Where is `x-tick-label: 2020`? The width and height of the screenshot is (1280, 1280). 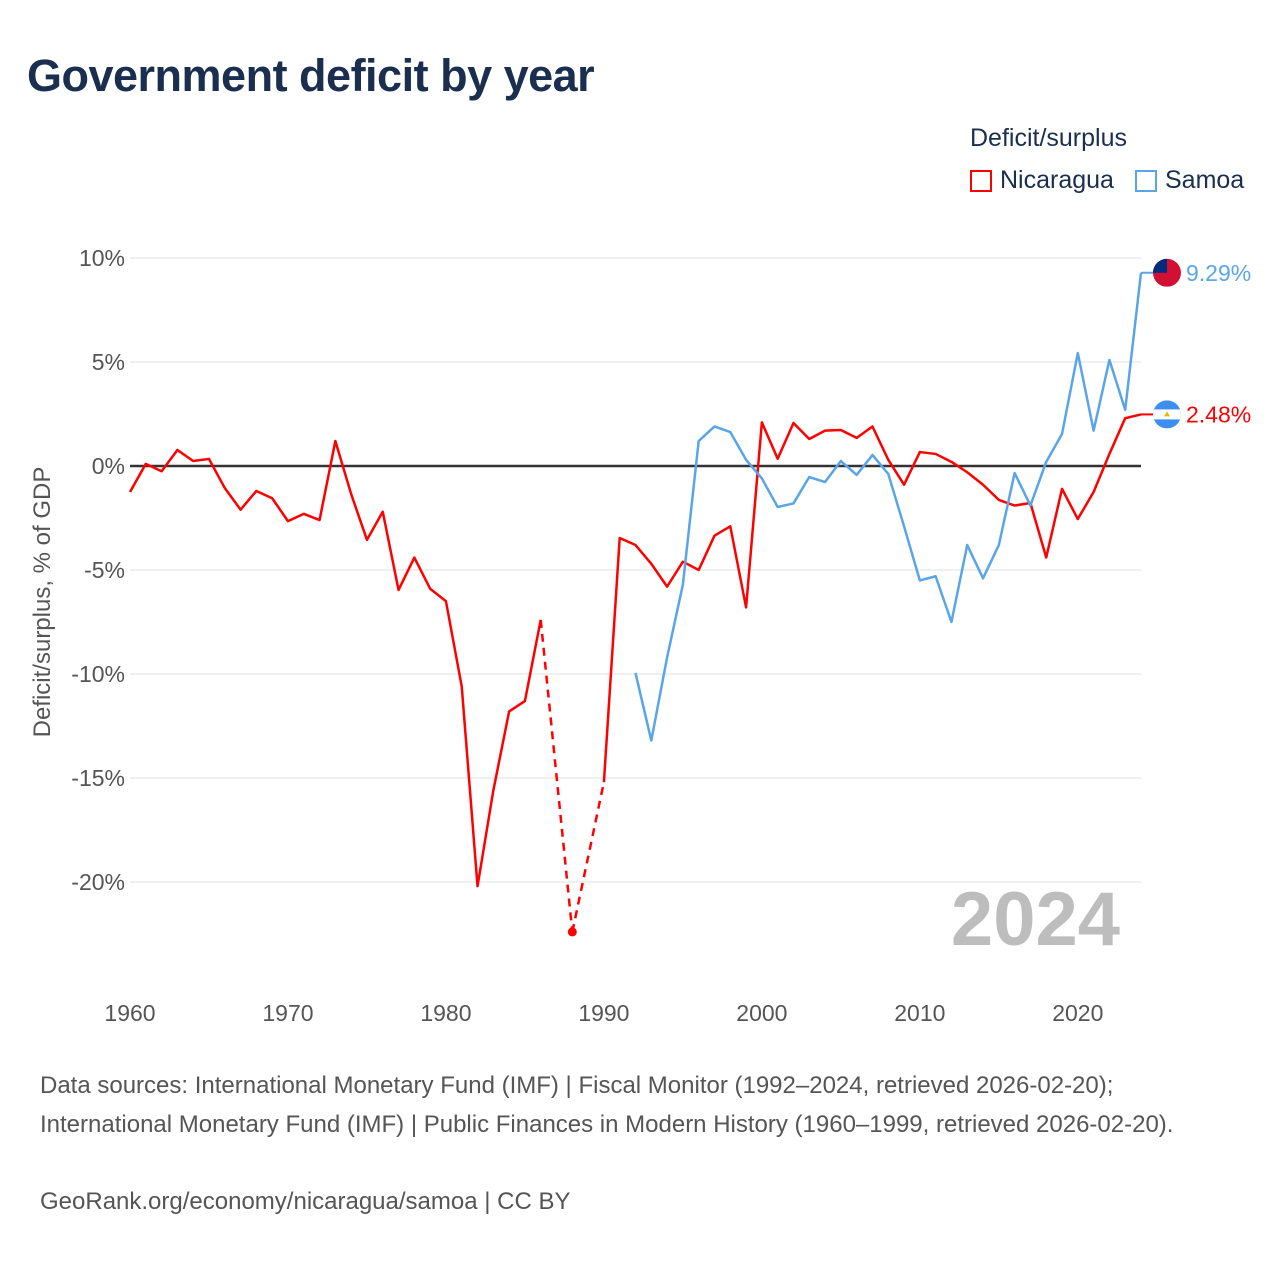
x-tick-label: 2020 is located at coordinates (1077, 1013).